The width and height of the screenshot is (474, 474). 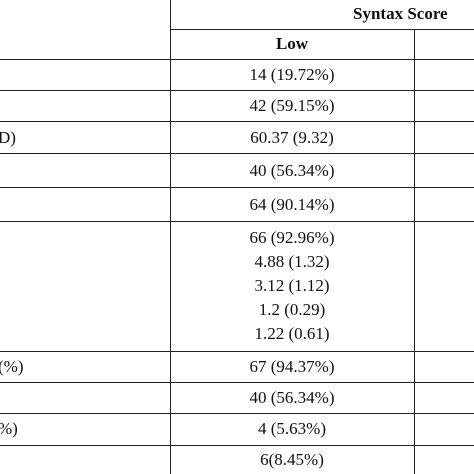 What do you see at coordinates (292, 74) in the screenshot?
I see `table-cell: 14 (19.72%)` at bounding box center [292, 74].